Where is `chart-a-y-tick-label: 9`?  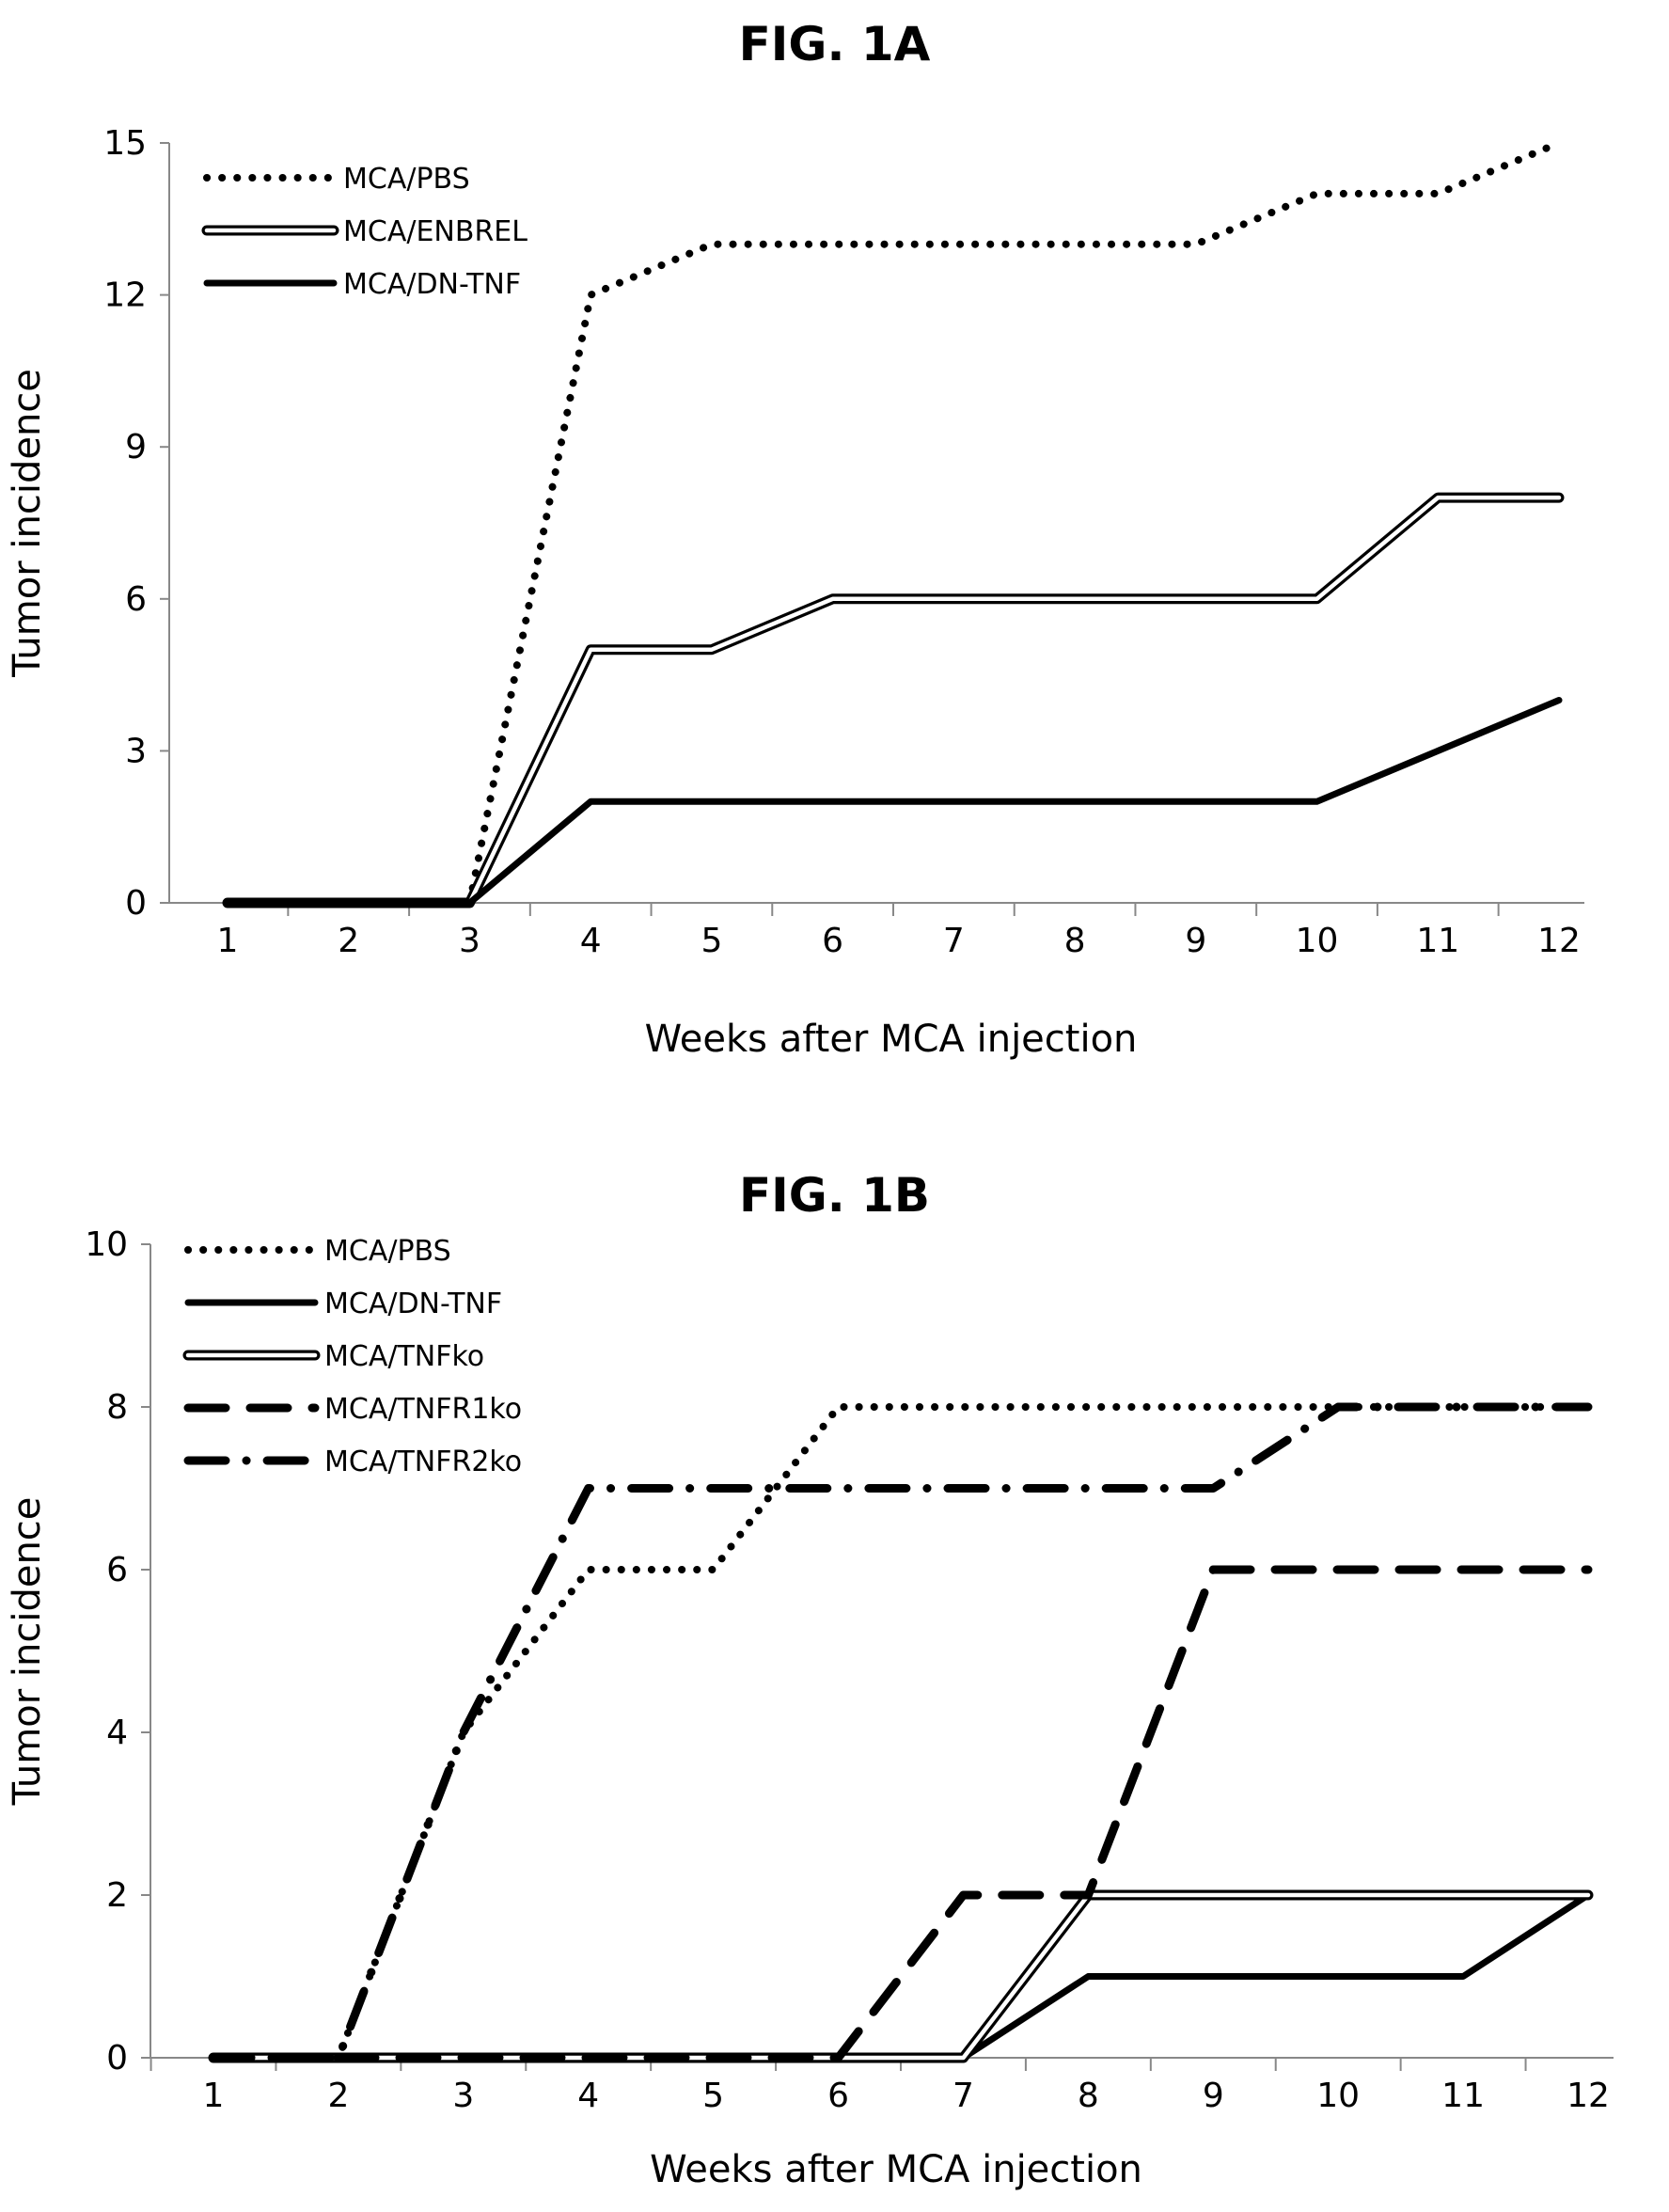 chart-a-y-tick-label: 9 is located at coordinates (136, 447).